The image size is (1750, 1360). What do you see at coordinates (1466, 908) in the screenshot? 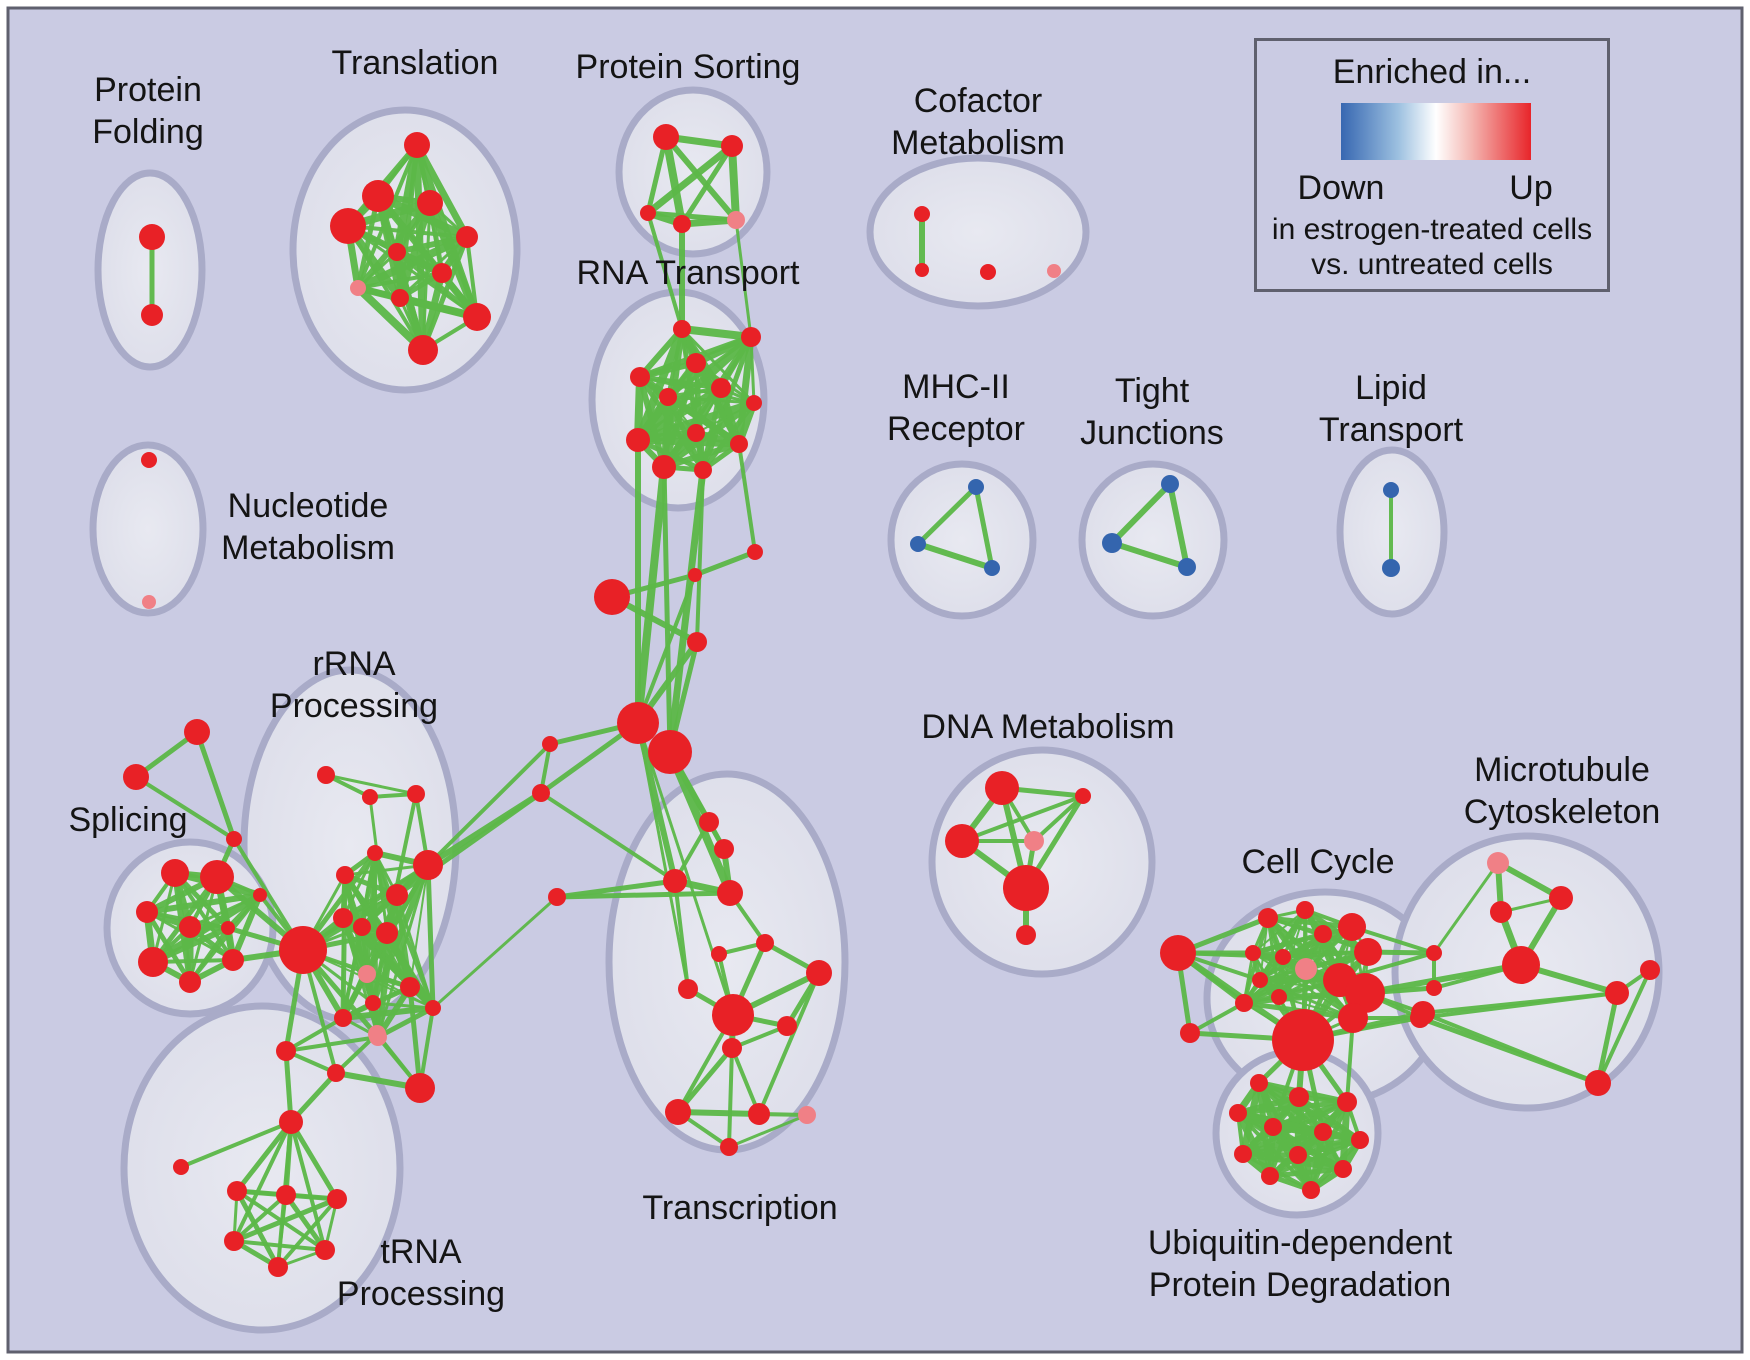
I see `edge-MT1-MT5` at bounding box center [1466, 908].